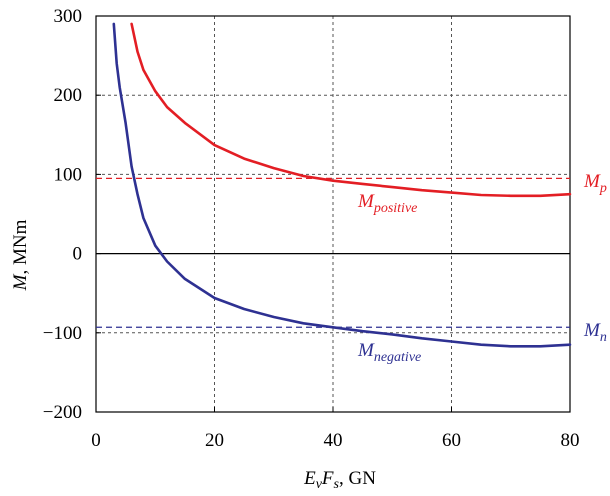 This screenshot has width=610, height=496. What do you see at coordinates (357, 478) in the screenshot?
I see `x-axis-title-unit: , GN` at bounding box center [357, 478].